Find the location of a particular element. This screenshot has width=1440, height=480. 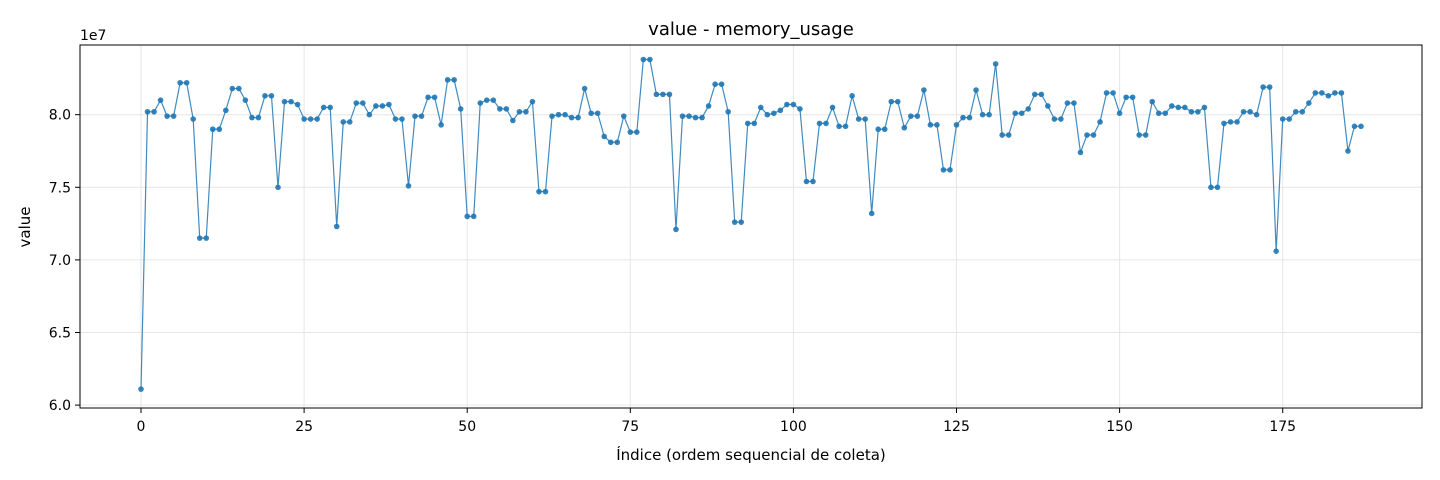

x-tick-label: 150 is located at coordinates (1119, 427).